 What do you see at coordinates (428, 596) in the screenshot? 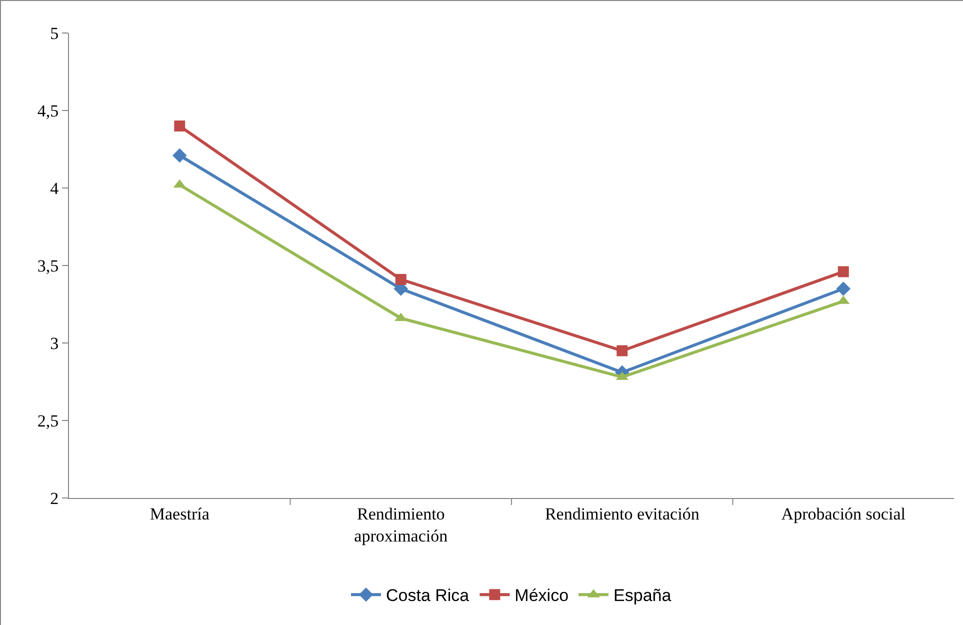
I see `legend-label: Costa Rica` at bounding box center [428, 596].